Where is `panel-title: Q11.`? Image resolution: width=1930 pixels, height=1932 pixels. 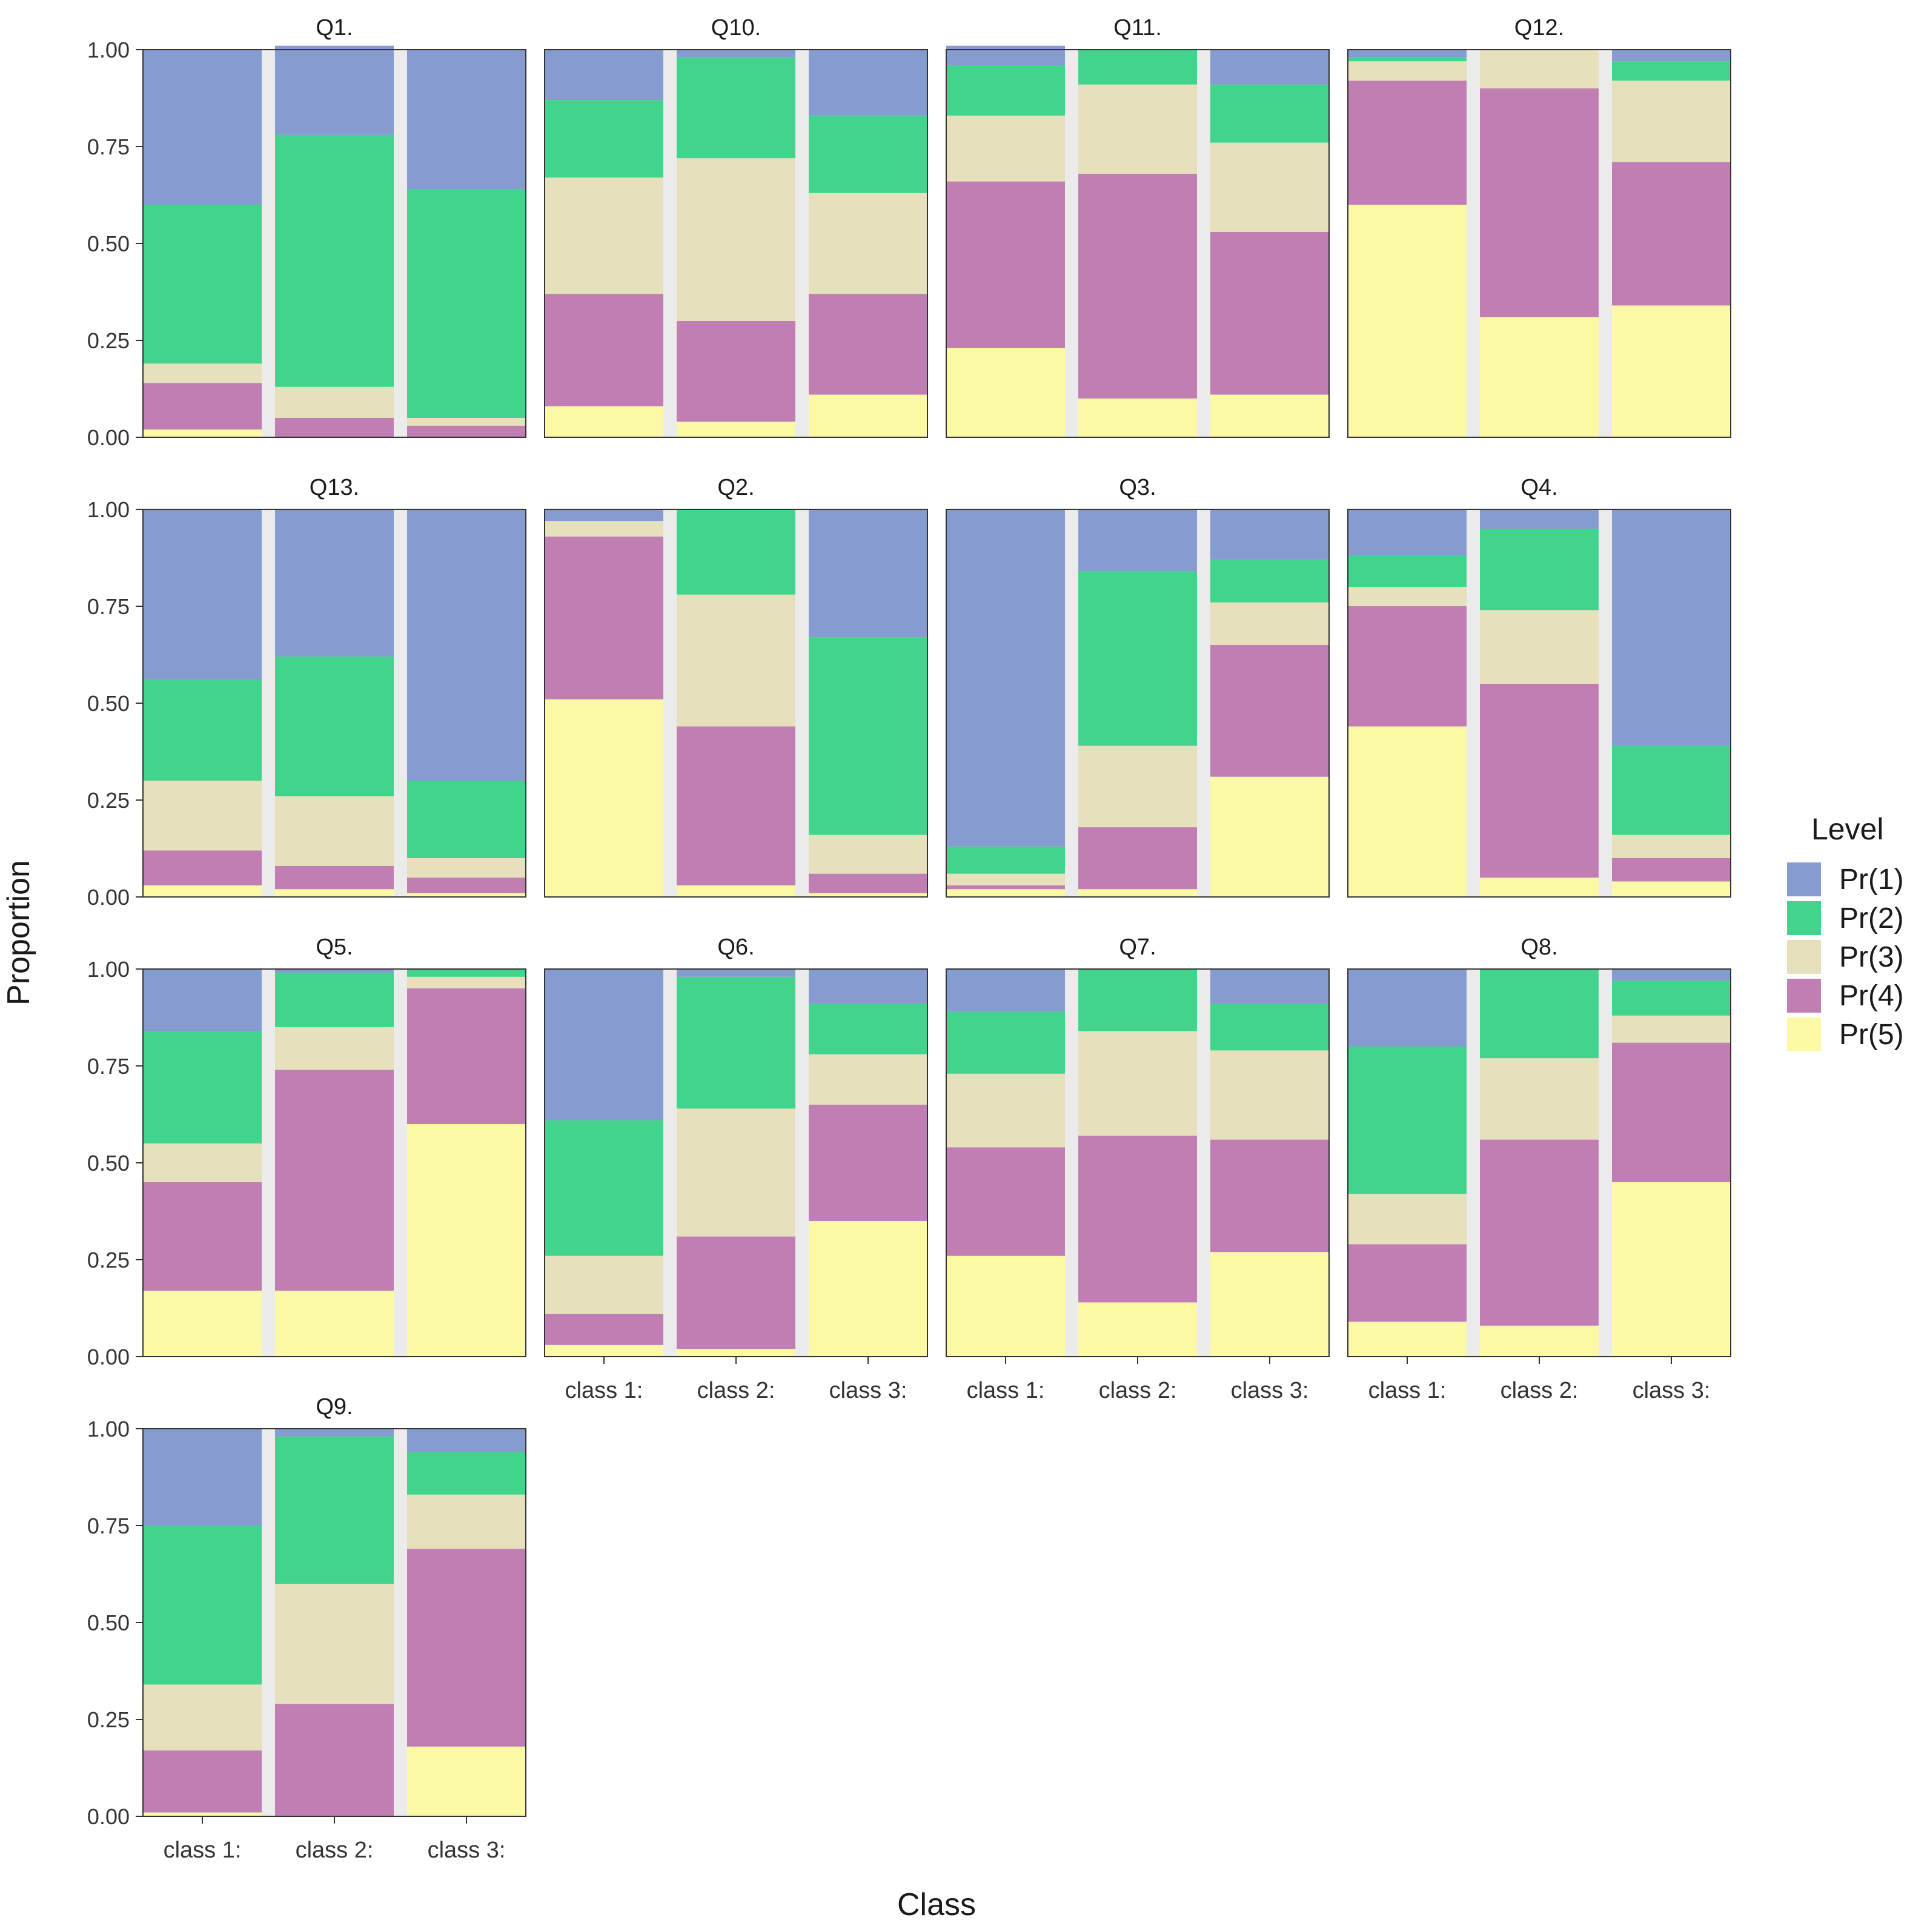
panel-title: Q11. is located at coordinates (1137, 28).